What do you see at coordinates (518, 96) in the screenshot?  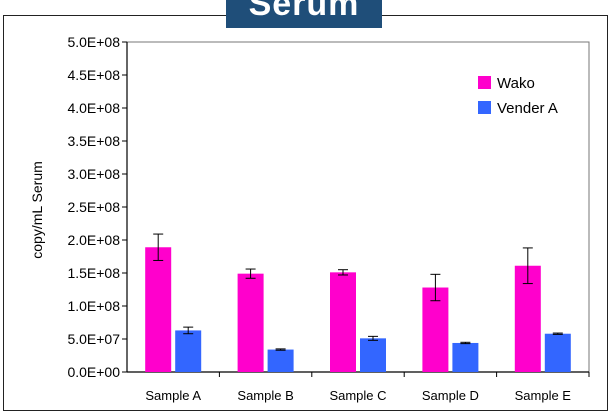 I see `legend: Wako Vender A` at bounding box center [518, 96].